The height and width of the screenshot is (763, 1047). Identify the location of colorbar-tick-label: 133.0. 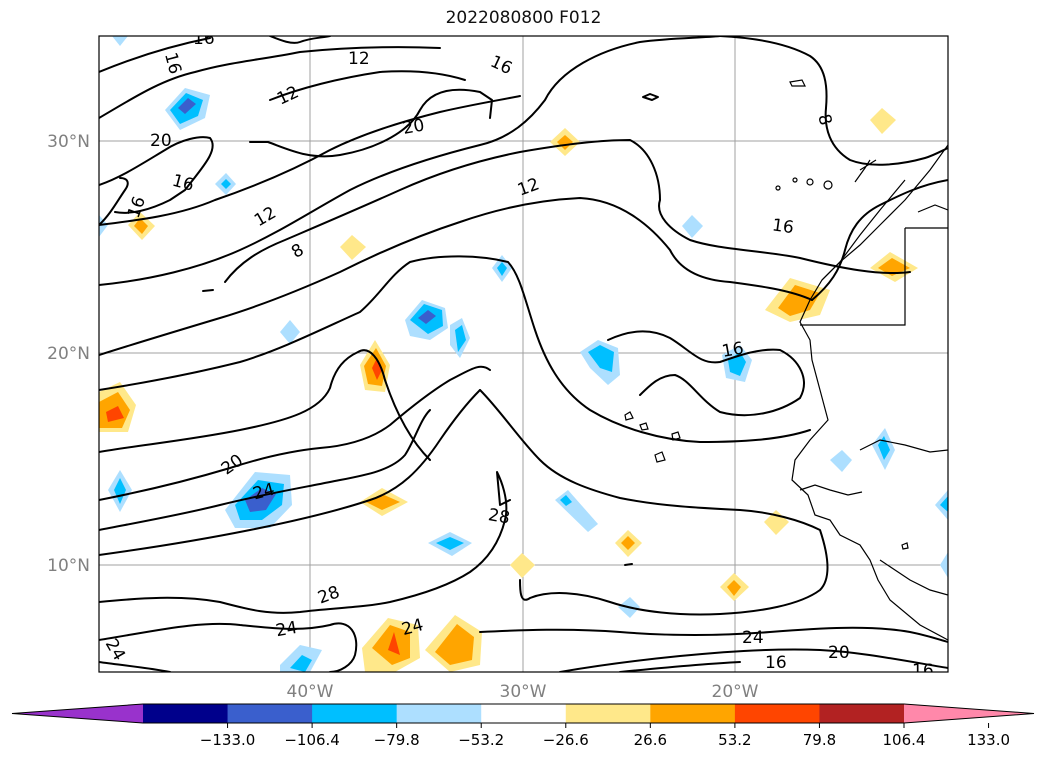
(988, 740).